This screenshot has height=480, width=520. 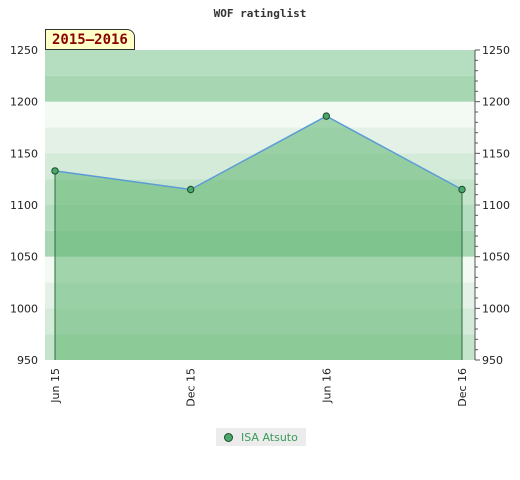 I want to click on y-axis-right: 950 1000 1050 1100 1150 1200 1250, so click(x=492, y=205).